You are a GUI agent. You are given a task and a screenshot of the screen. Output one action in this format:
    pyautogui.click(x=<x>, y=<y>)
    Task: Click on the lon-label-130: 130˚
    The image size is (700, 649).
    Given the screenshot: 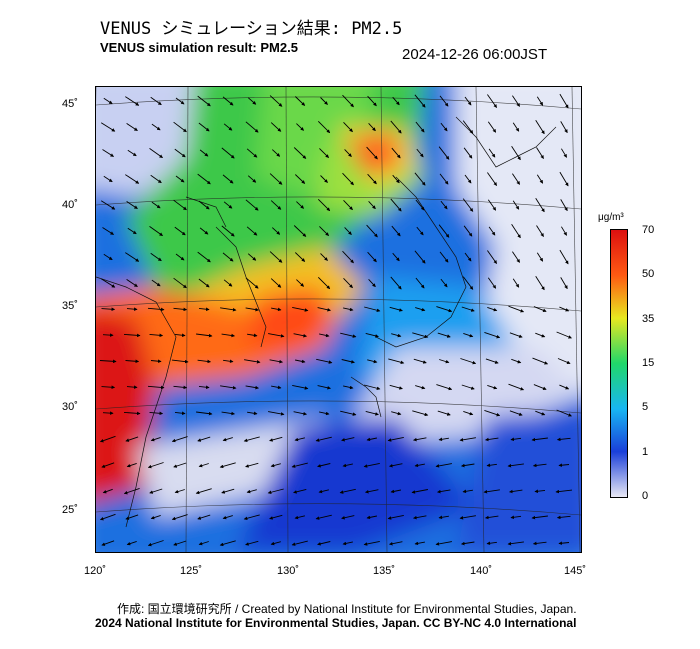 What is the action you would take?
    pyautogui.click(x=288, y=571)
    